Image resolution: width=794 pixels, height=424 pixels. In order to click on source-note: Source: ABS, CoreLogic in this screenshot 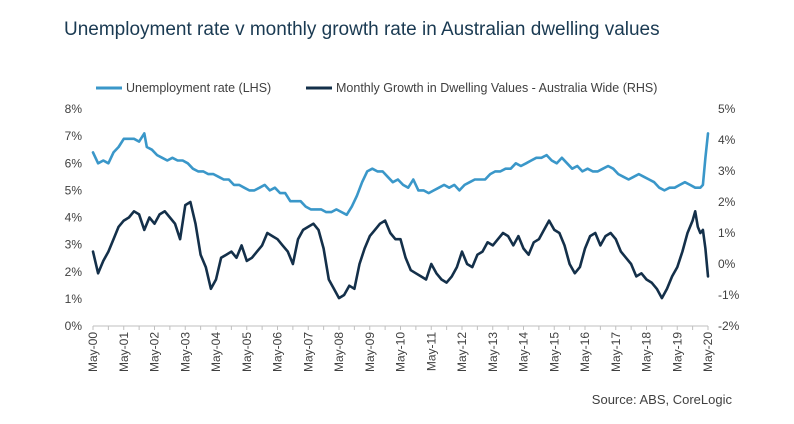, I will do `click(661, 399)`.